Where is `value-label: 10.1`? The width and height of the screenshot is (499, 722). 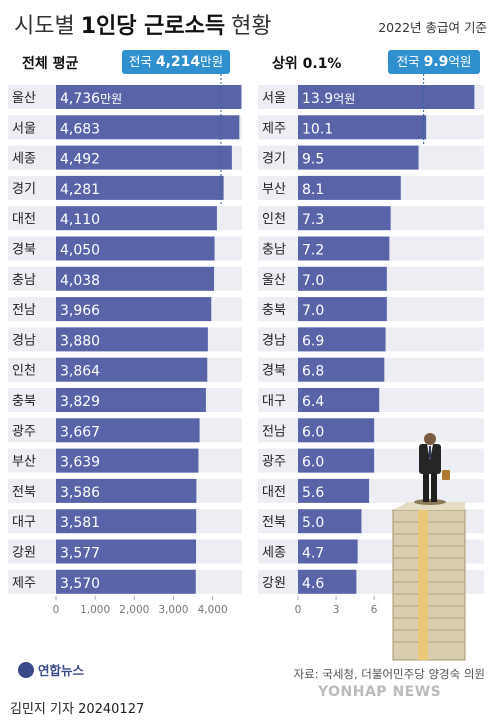 value-label: 10.1 is located at coordinates (317, 129).